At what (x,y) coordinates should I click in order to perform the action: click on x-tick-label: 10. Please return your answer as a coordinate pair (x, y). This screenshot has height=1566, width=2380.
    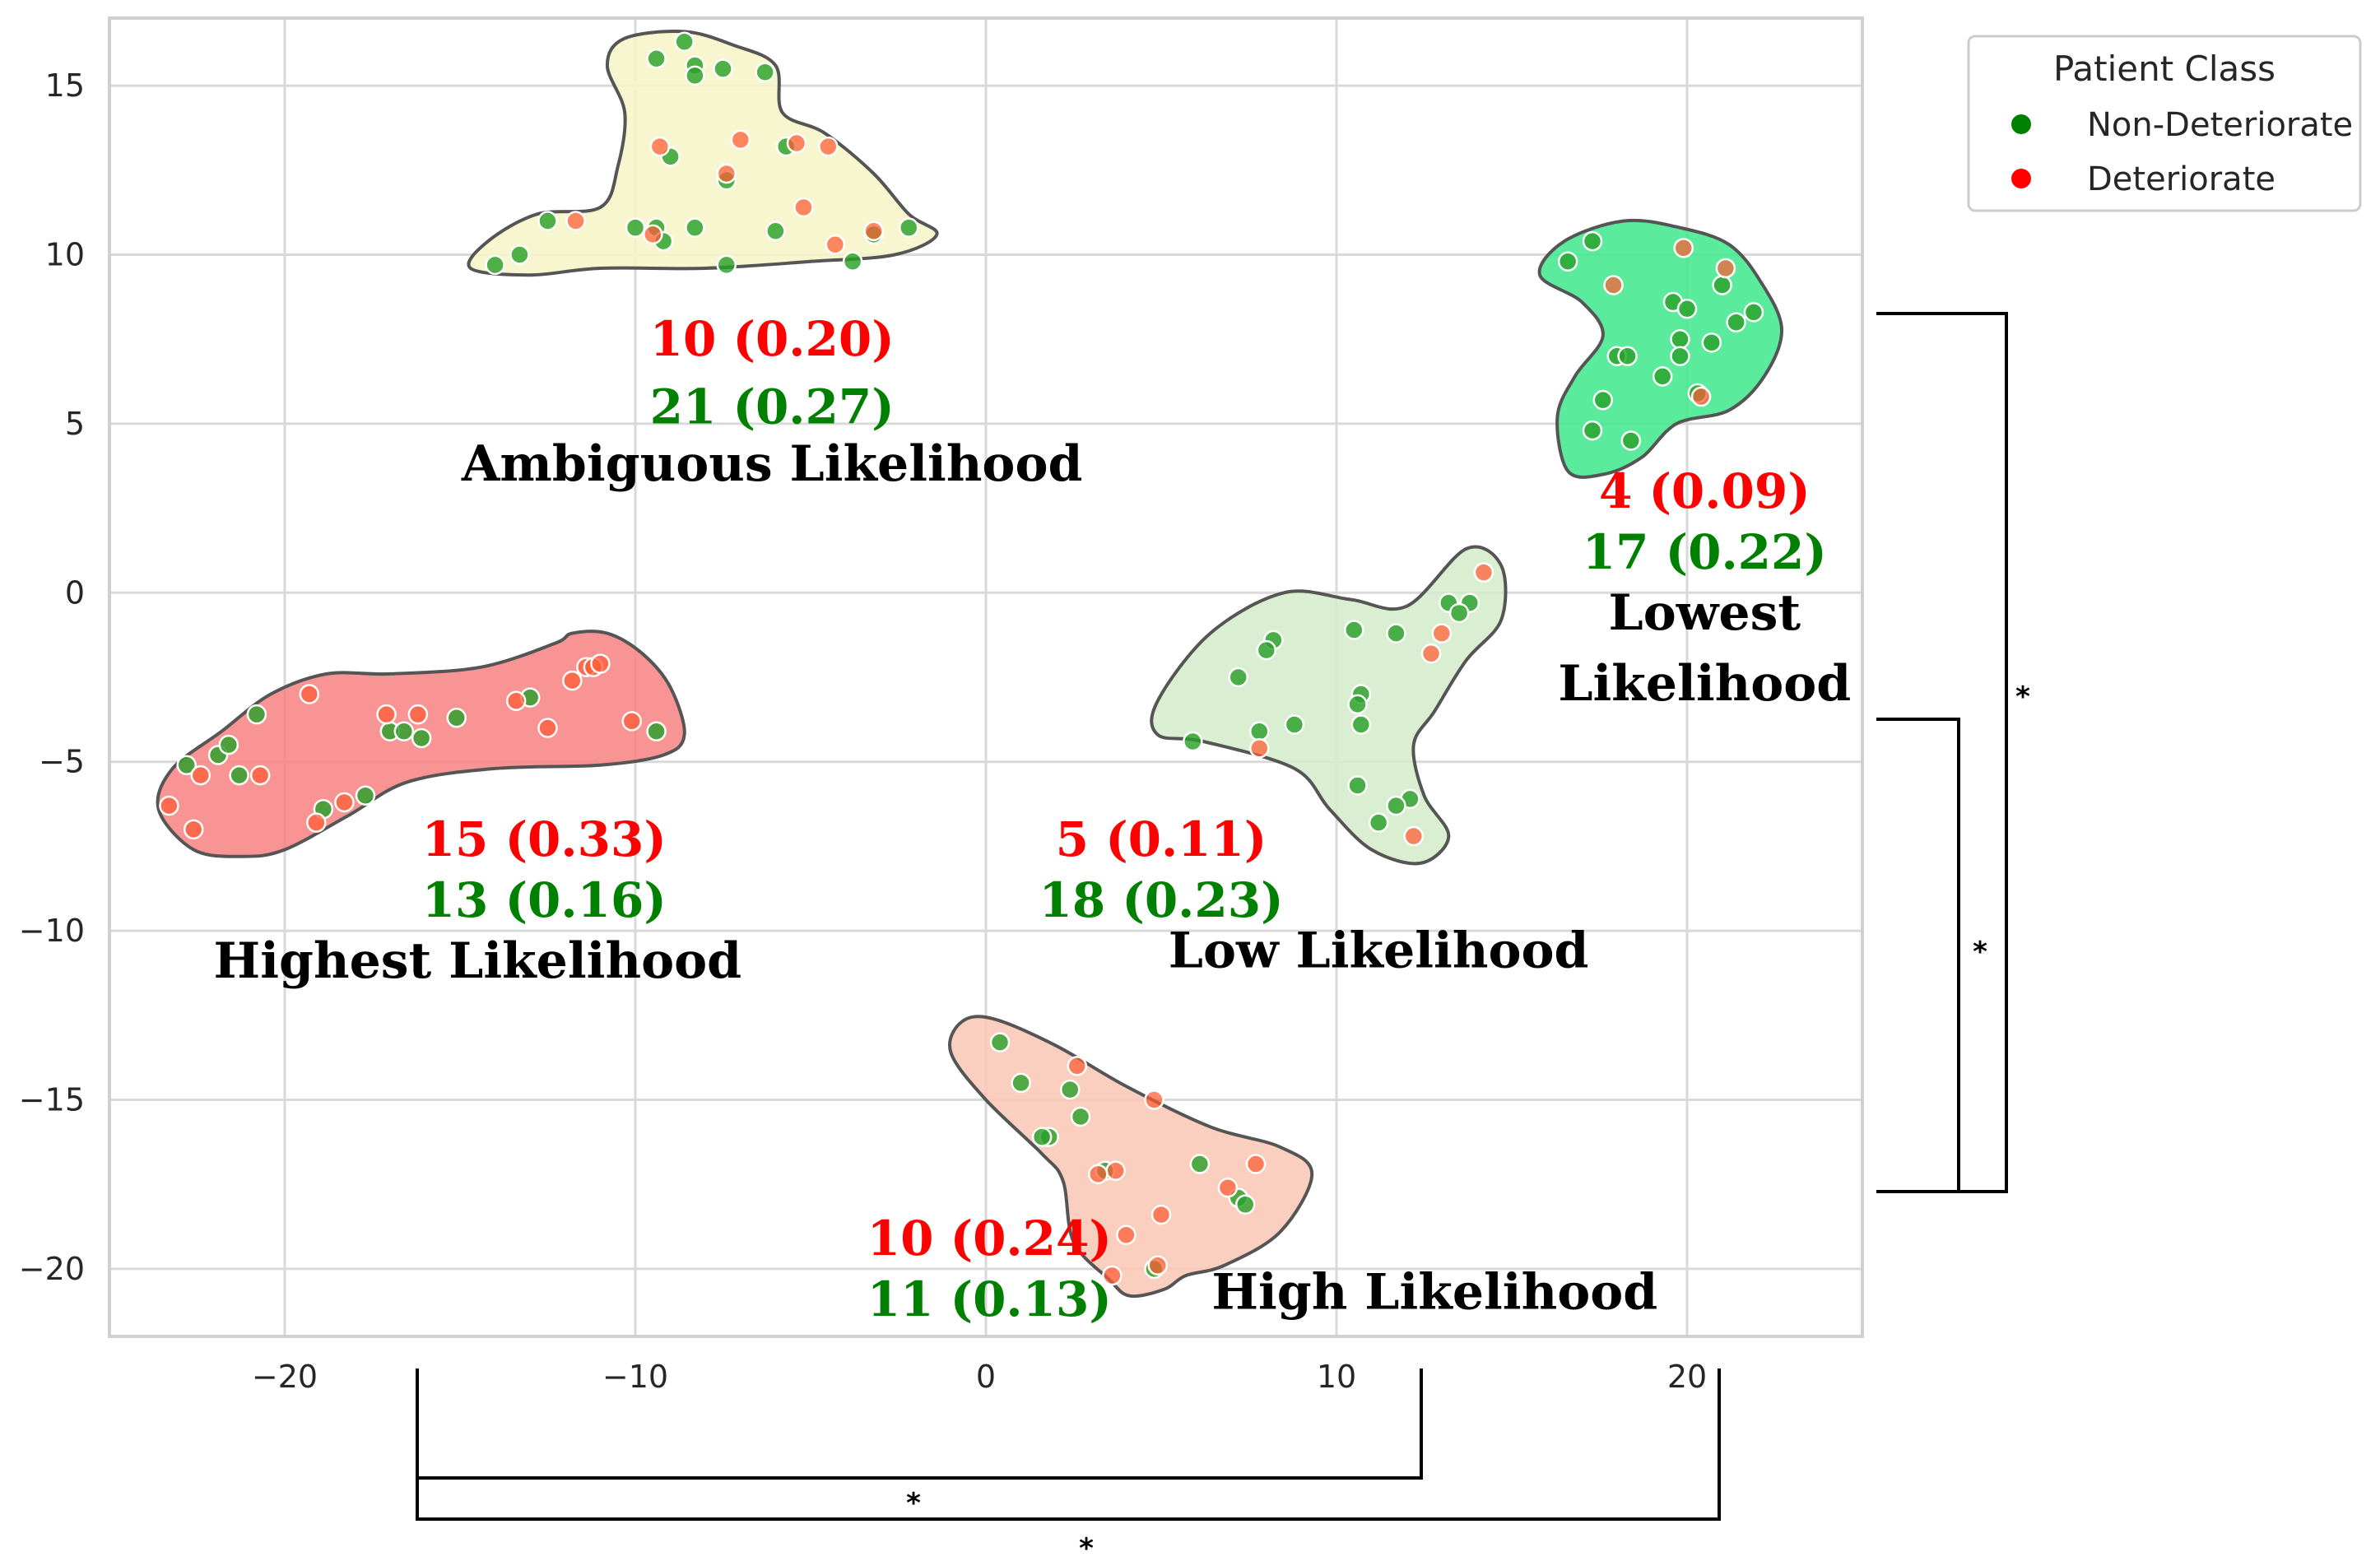
    Looking at the image, I should click on (1336, 1377).